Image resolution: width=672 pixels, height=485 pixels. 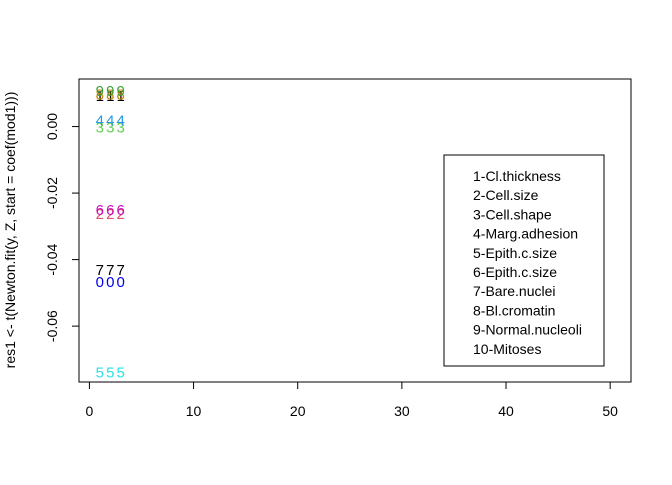 I want to click on x-tick-label: 10, so click(x=194, y=411).